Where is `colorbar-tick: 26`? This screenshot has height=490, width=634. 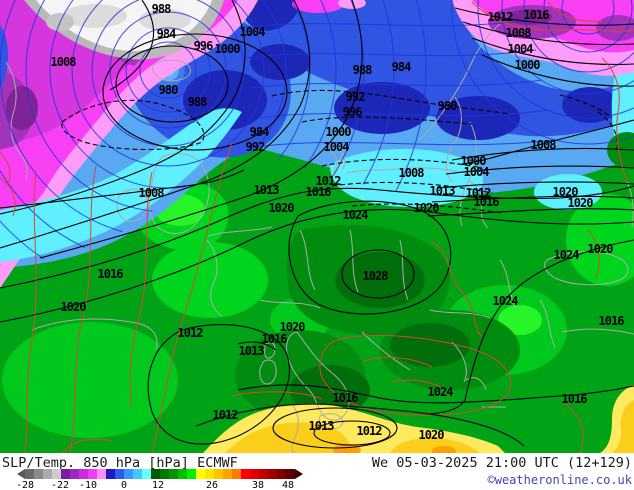
colorbar-tick: 26 is located at coordinates (212, 485).